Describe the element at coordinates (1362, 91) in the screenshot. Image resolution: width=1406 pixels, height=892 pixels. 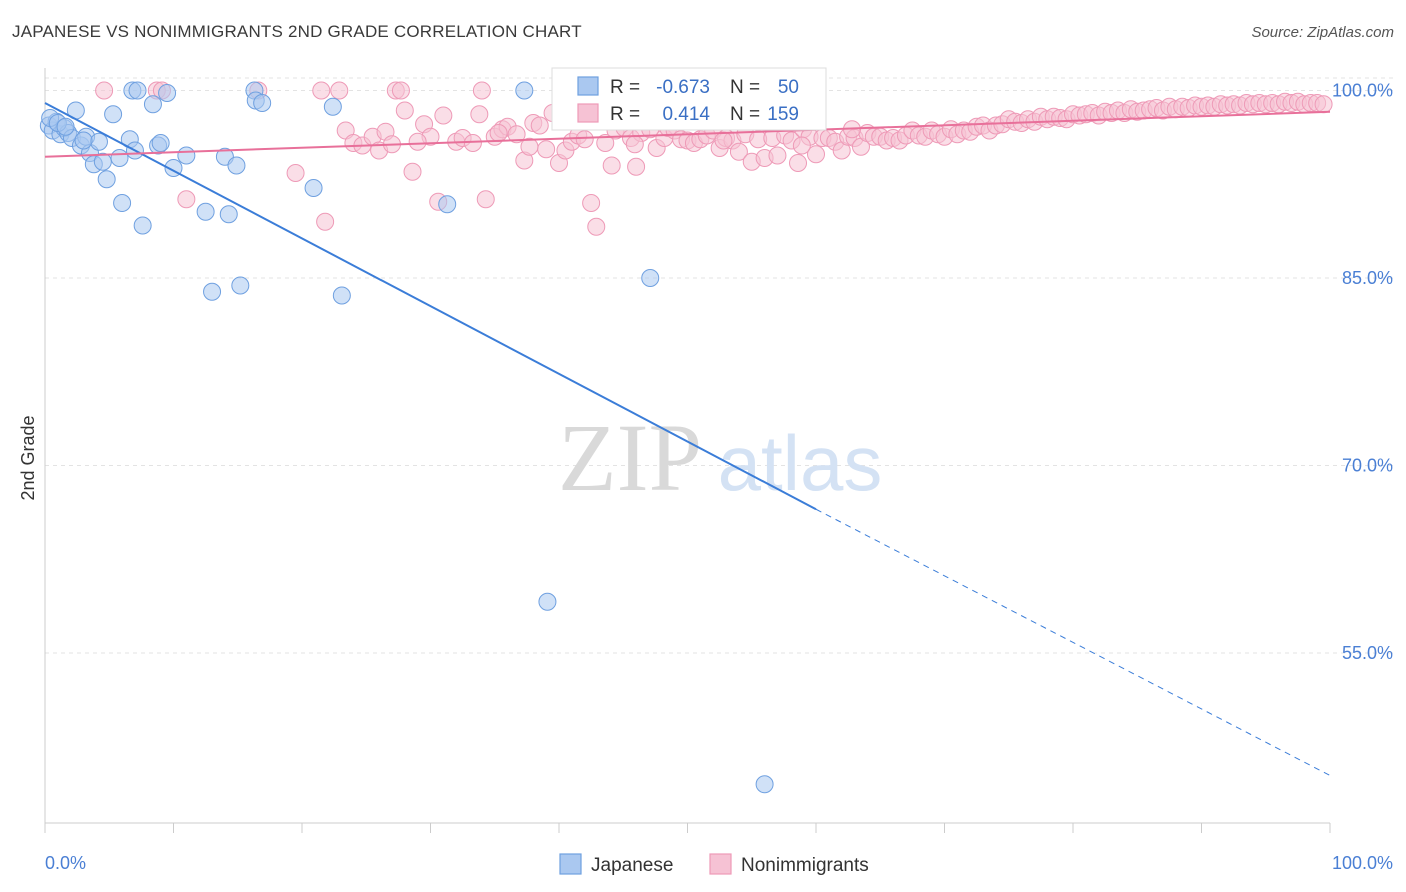
I see `y-tick-label-0: 100.0%` at that location.